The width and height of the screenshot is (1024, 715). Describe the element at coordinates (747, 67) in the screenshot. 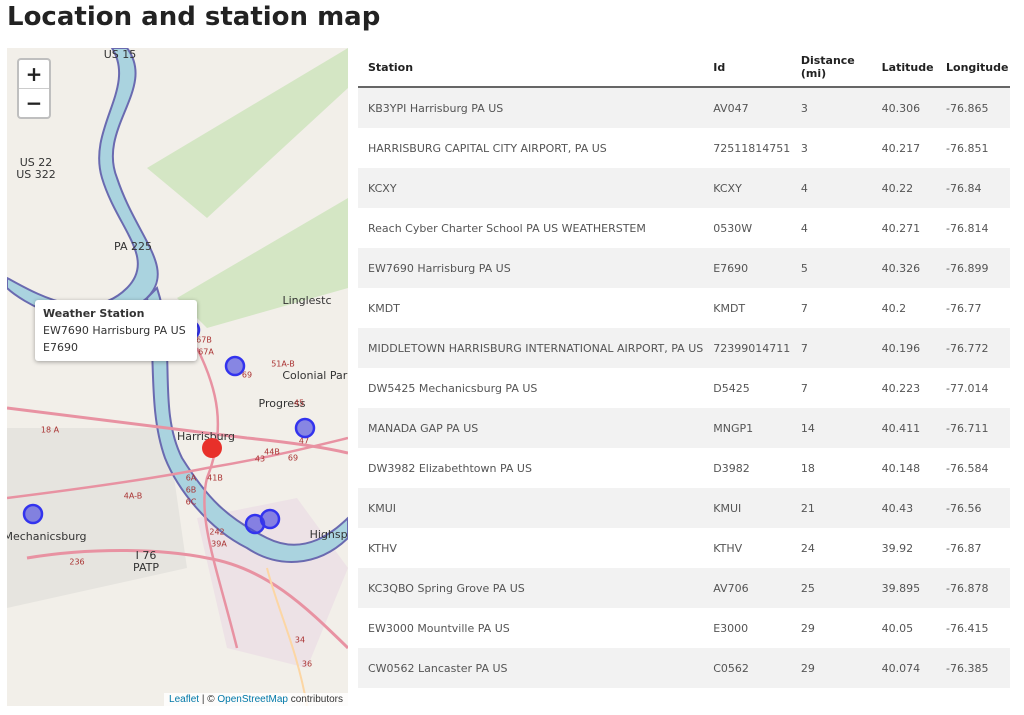

I see `column-header: Id` at that location.